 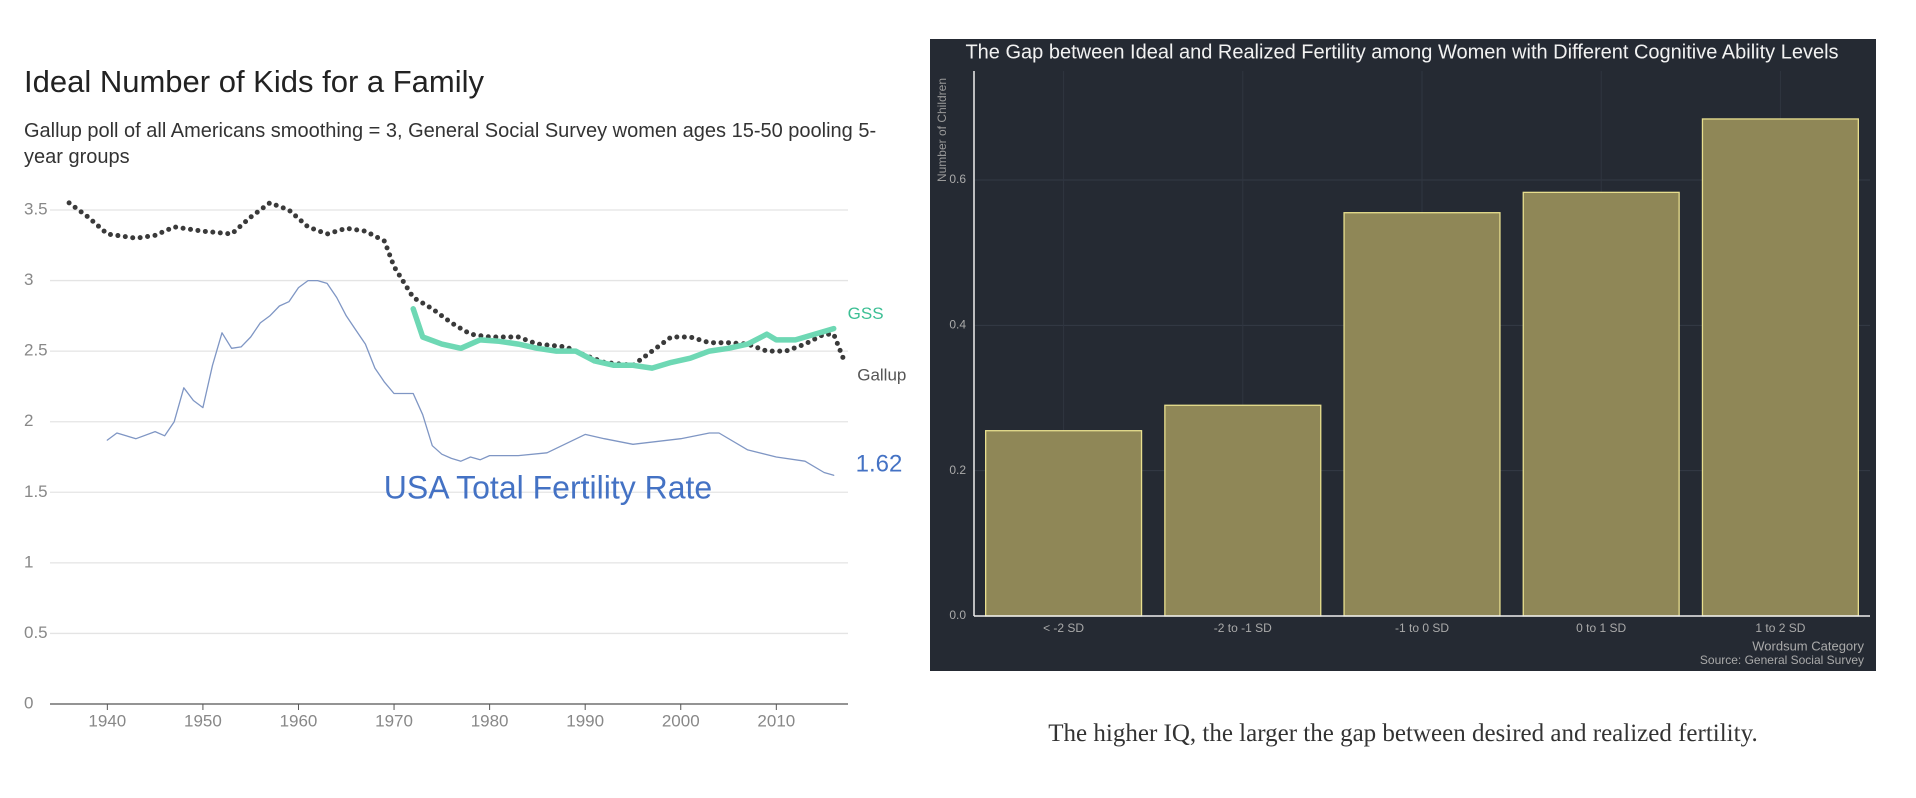 I want to click on end-label: 1.62, so click(x=879, y=464).